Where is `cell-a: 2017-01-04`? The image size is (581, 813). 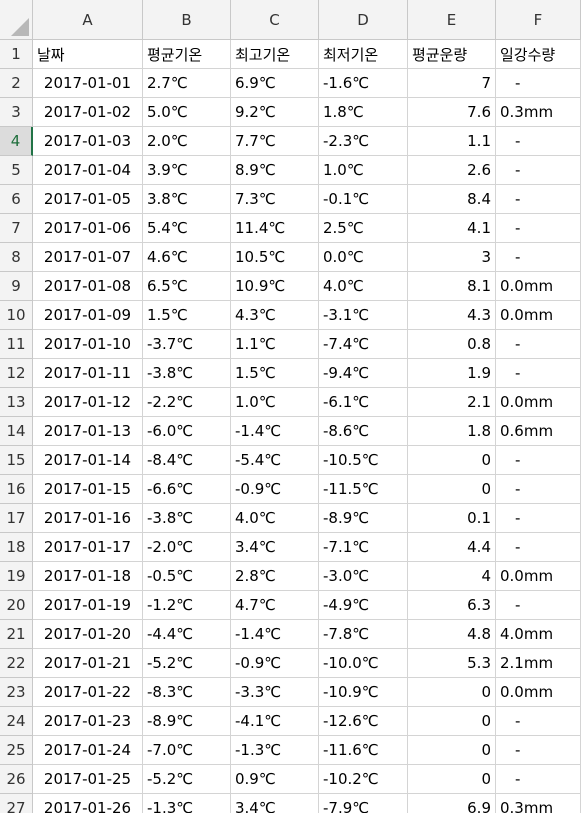
cell-a: 2017-01-04 is located at coordinates (88, 170).